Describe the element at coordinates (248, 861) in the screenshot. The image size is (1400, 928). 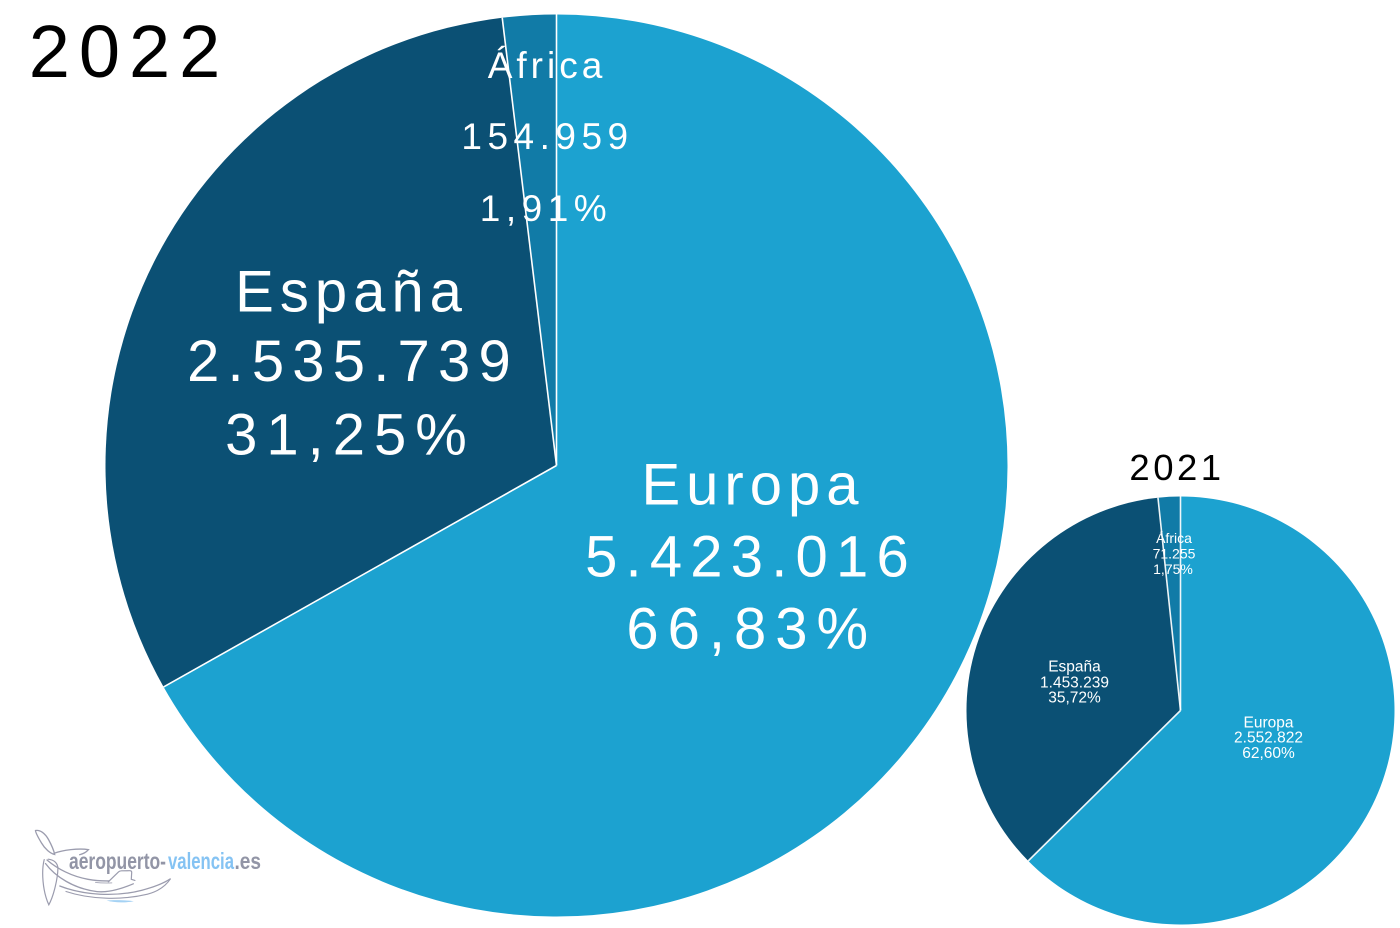
I see `svg-text: .es` at that location.